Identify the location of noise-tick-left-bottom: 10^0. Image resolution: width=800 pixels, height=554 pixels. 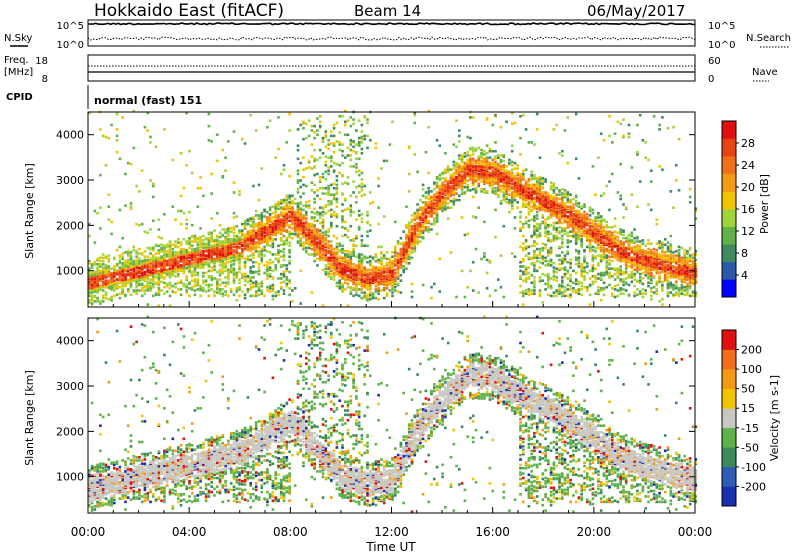
(70, 45).